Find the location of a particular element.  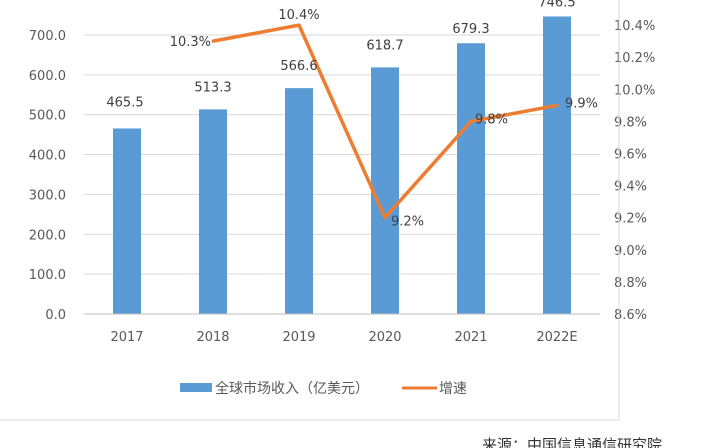

legend-bar-label: 全球市场收入（亿美元） is located at coordinates (292, 388).